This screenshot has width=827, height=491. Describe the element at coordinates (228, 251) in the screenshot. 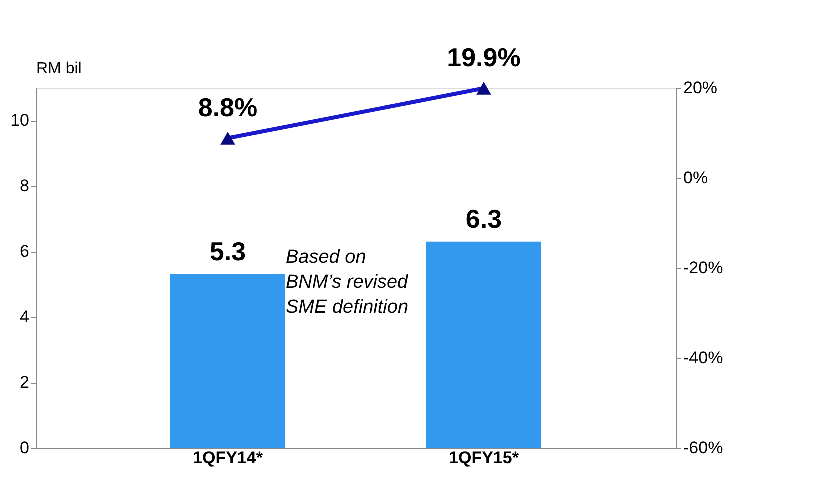

I see `data-label: 5.3` at that location.